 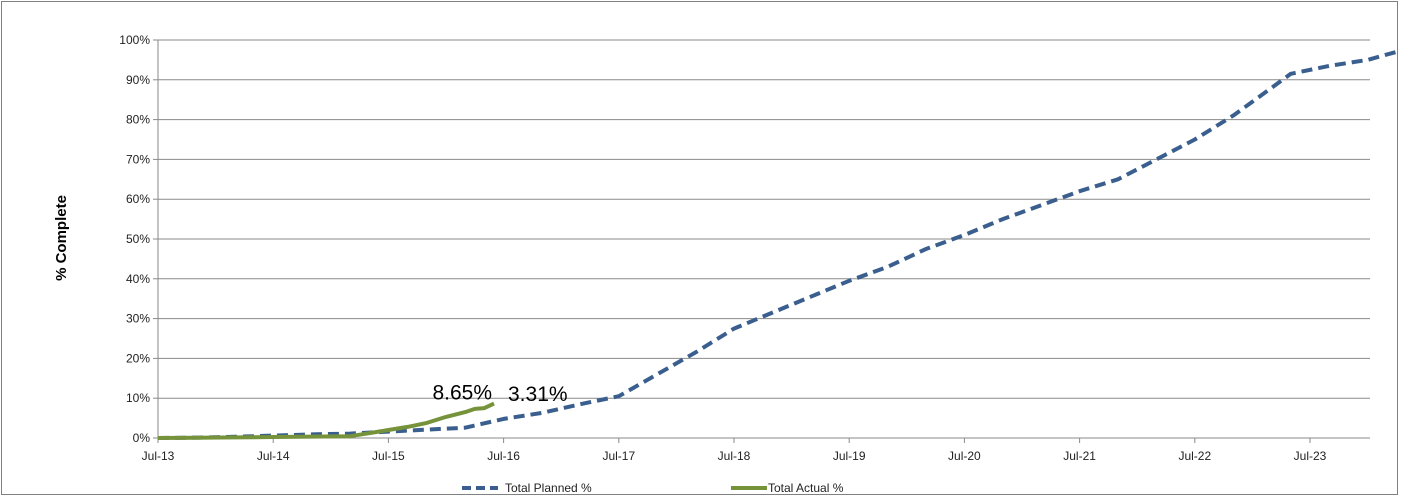 What do you see at coordinates (653, 488) in the screenshot?
I see `legend: Total Planned % Total Actual %` at bounding box center [653, 488].